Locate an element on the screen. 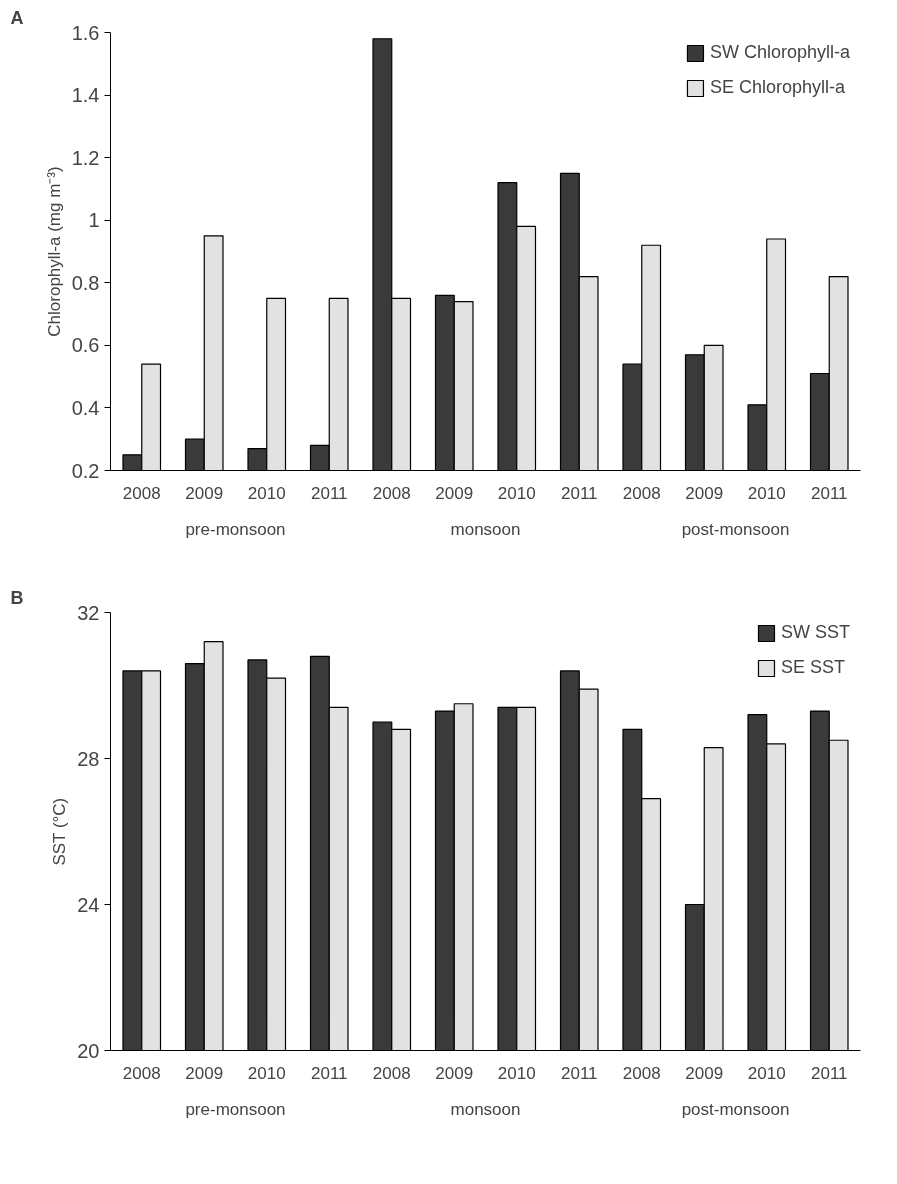 The image size is (897, 1184). y-tick-label: 0.8 is located at coordinates (85, 282).